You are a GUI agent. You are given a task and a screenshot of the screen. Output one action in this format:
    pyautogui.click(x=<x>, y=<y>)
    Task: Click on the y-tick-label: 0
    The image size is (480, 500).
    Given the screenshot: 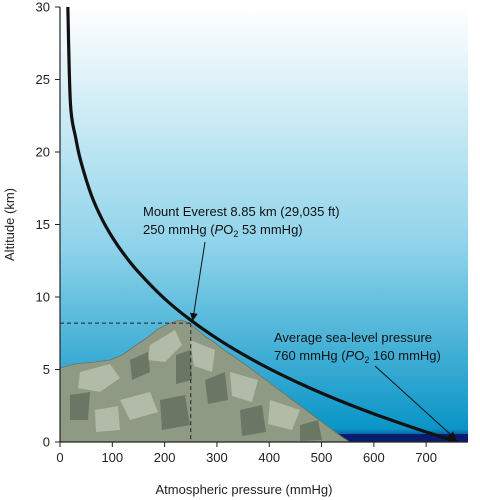 What is the action you would take?
    pyautogui.click(x=46, y=442)
    